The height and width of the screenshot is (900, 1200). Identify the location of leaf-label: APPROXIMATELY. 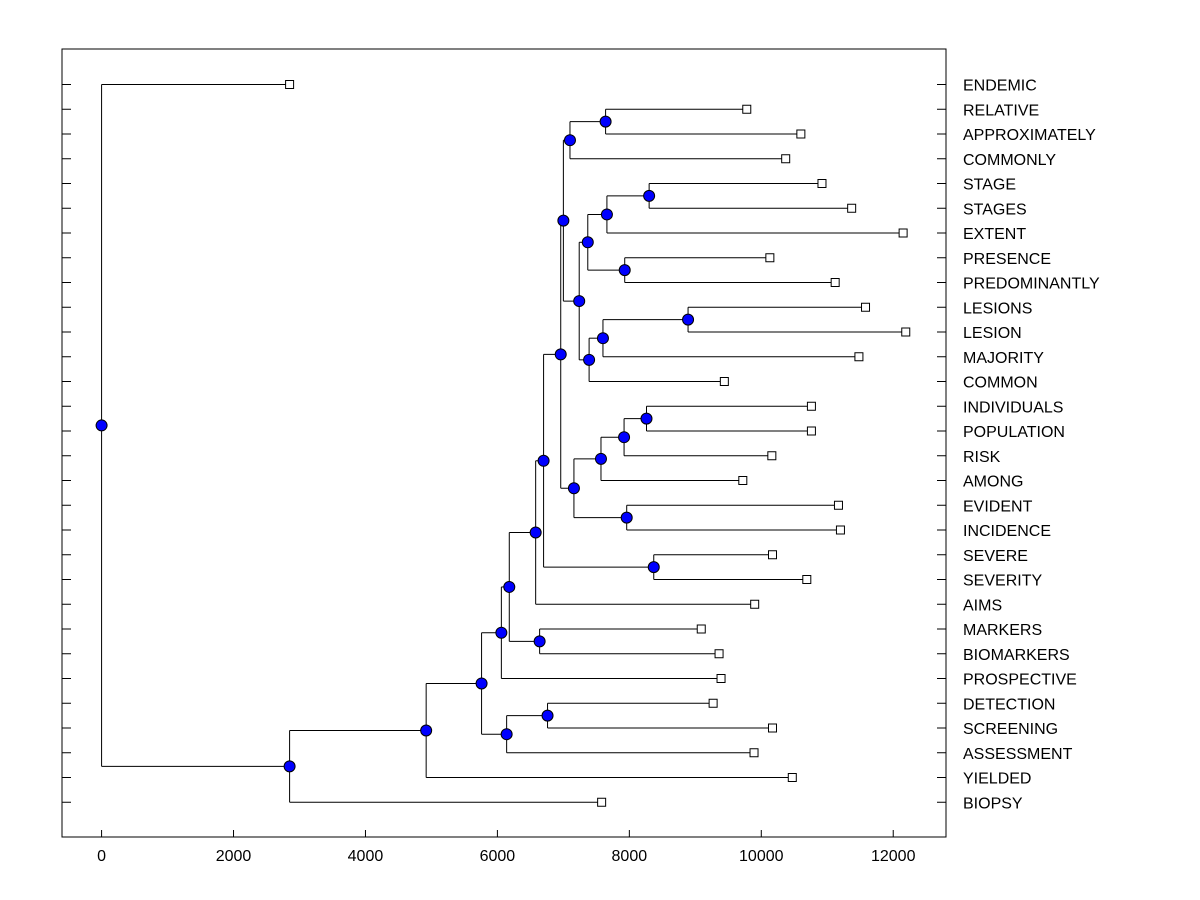
(1029, 135).